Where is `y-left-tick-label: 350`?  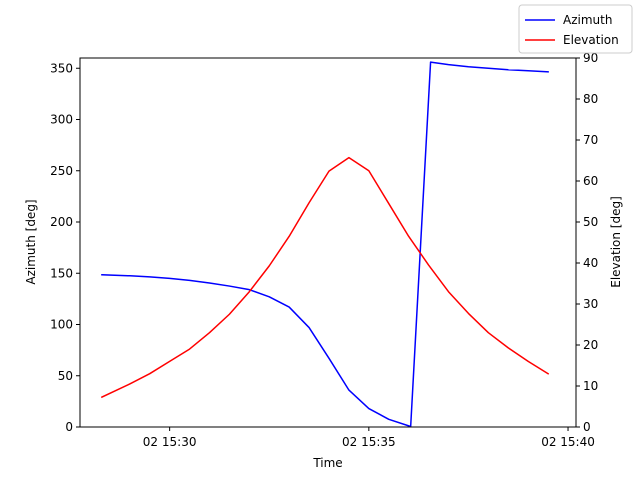
y-left-tick-label: 350 is located at coordinates (61, 68).